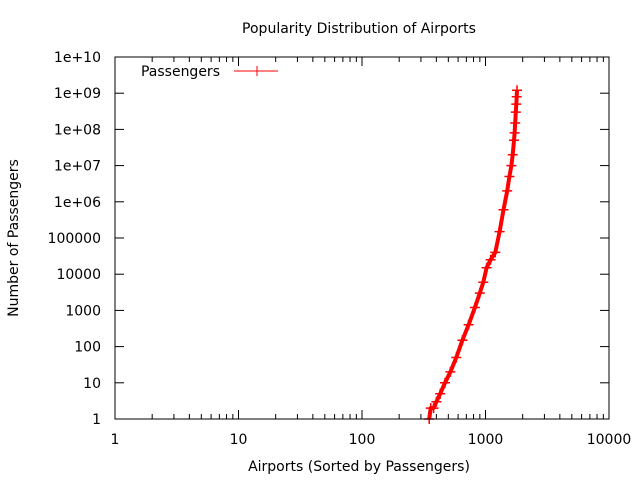  What do you see at coordinates (180, 72) in the screenshot?
I see `legend-label: Passengers` at bounding box center [180, 72].